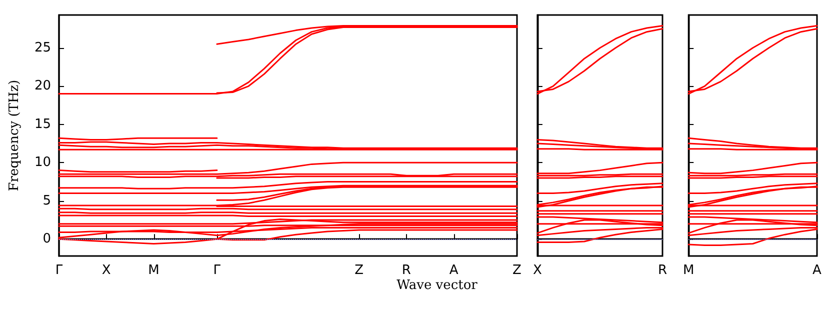  Describe the element at coordinates (14, 136) in the screenshot. I see `y-axis-title: Frequency (THz)` at that location.